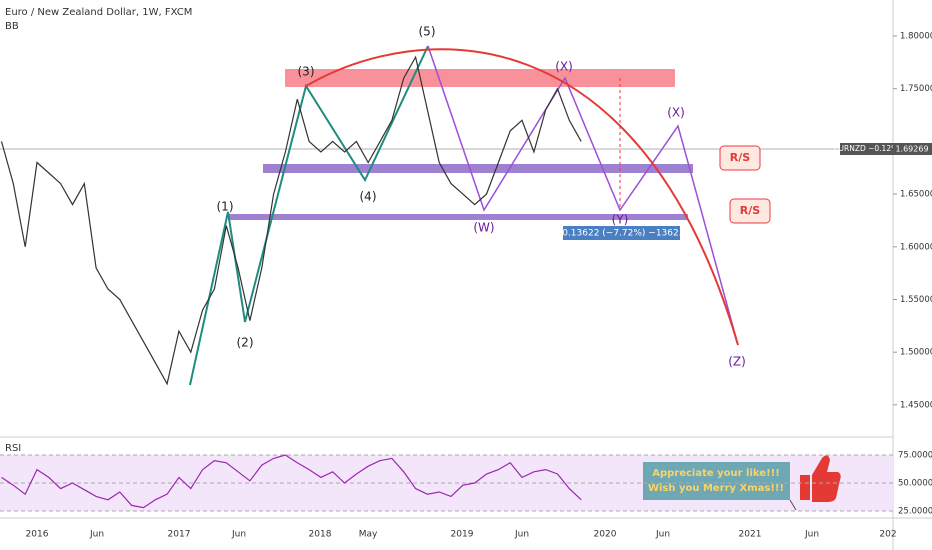 The image size is (932, 550). I want to click on pointer, so click(793, 505).